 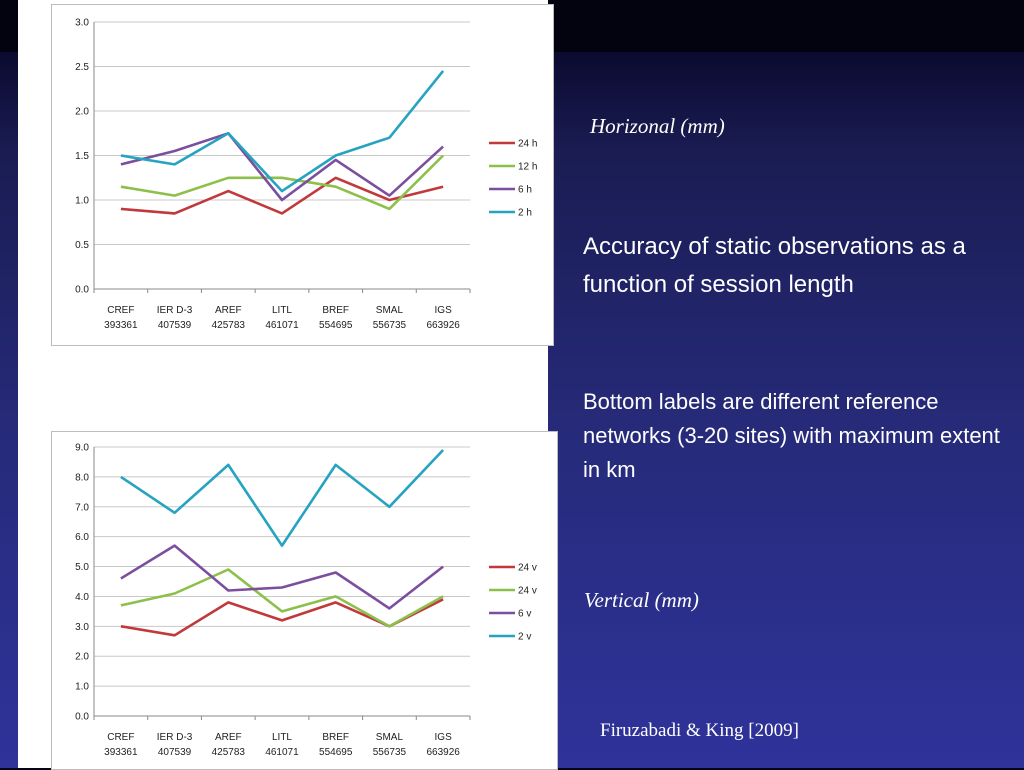 I want to click on legend-label: 12 h, so click(x=527, y=167).